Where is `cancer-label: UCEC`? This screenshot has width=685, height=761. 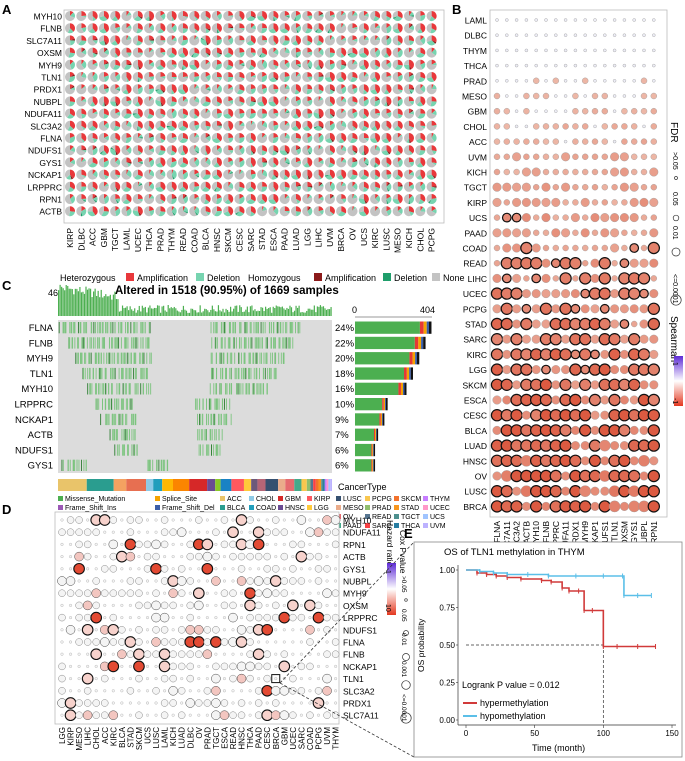 cancer-label: UCEC is located at coordinates (293, 738).